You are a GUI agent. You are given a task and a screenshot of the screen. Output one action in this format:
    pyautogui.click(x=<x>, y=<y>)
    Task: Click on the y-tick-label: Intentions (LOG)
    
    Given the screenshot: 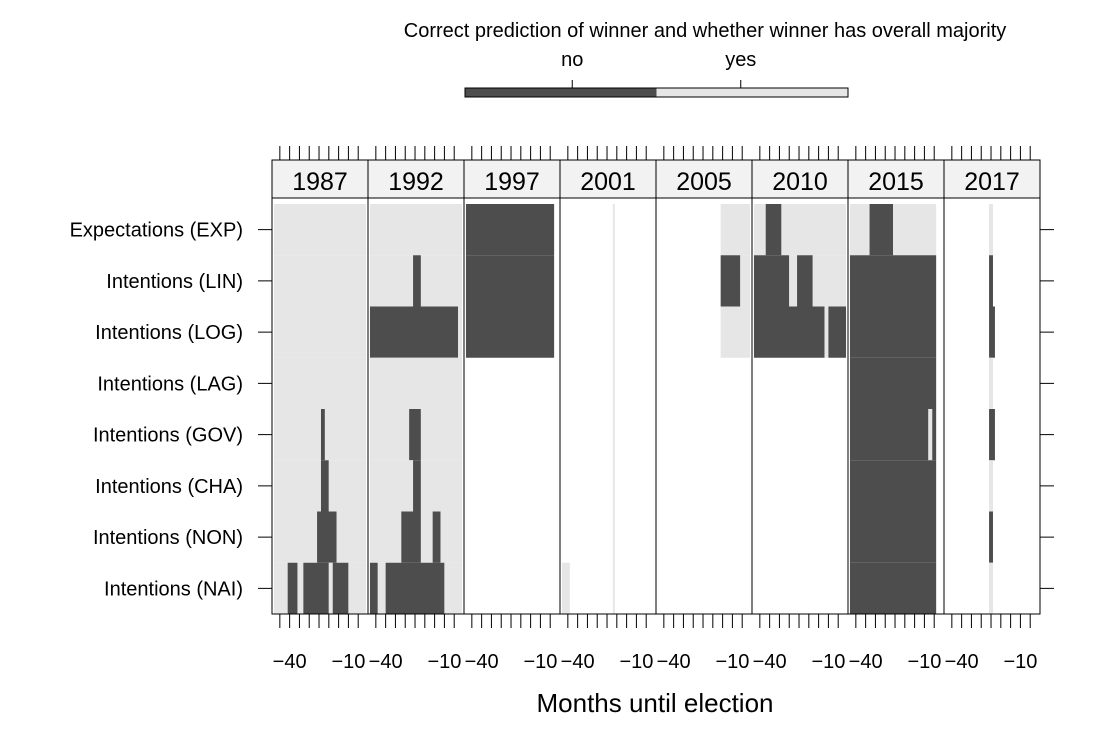 What is the action you would take?
    pyautogui.click(x=169, y=333)
    